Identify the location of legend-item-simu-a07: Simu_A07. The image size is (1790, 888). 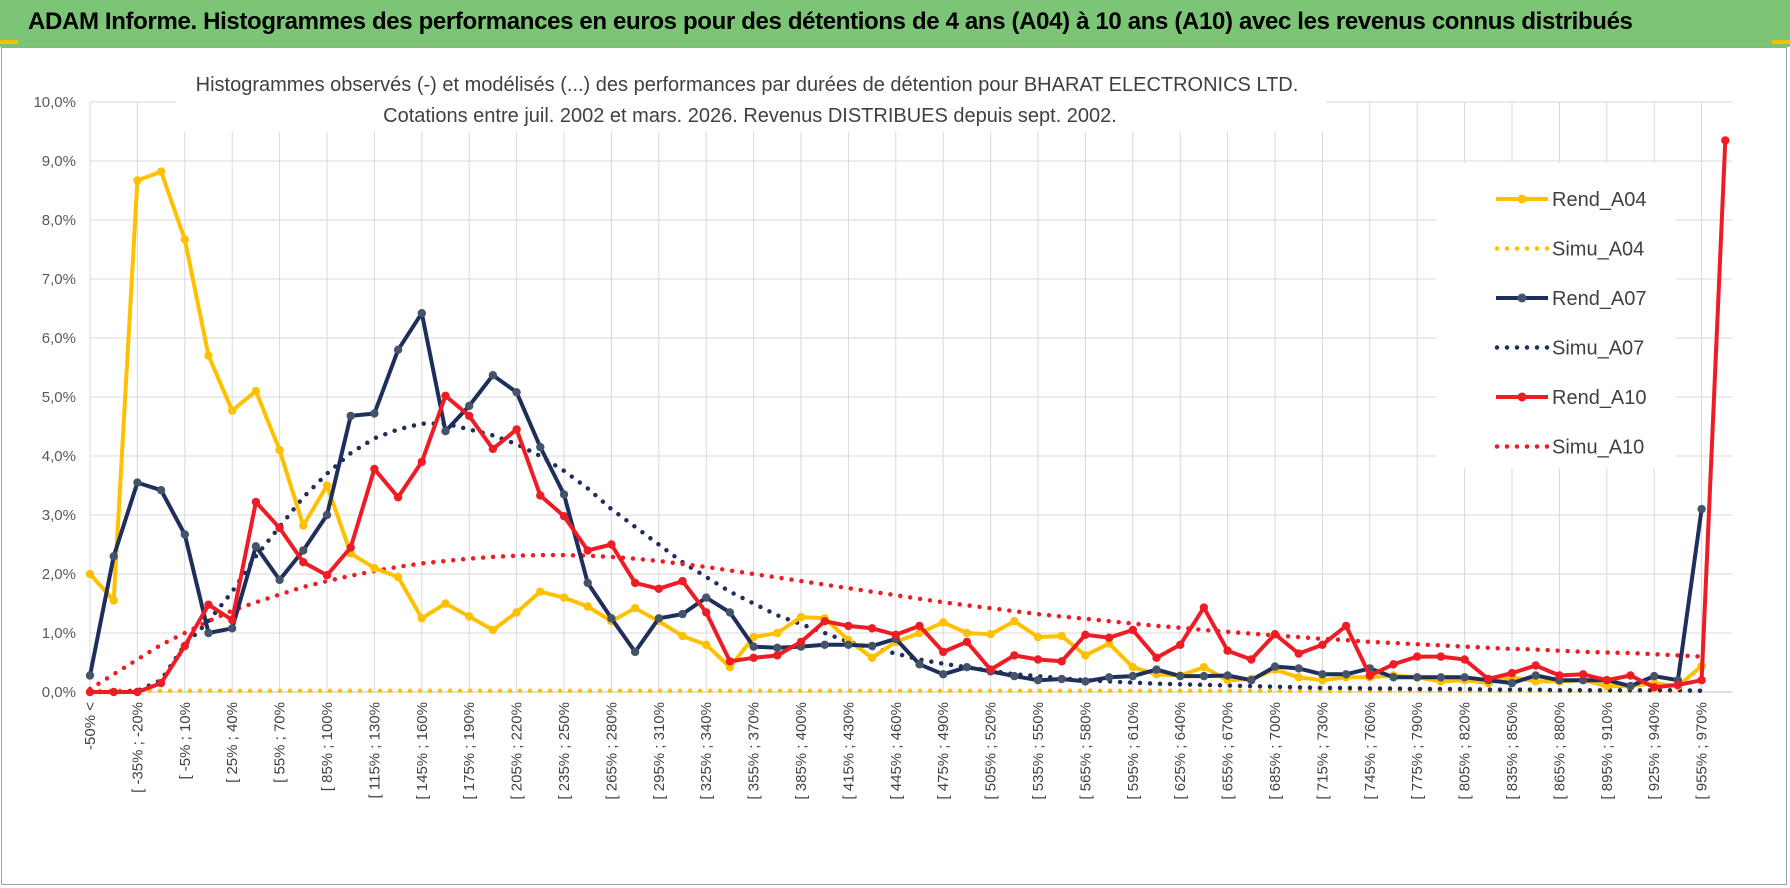
(1569, 349).